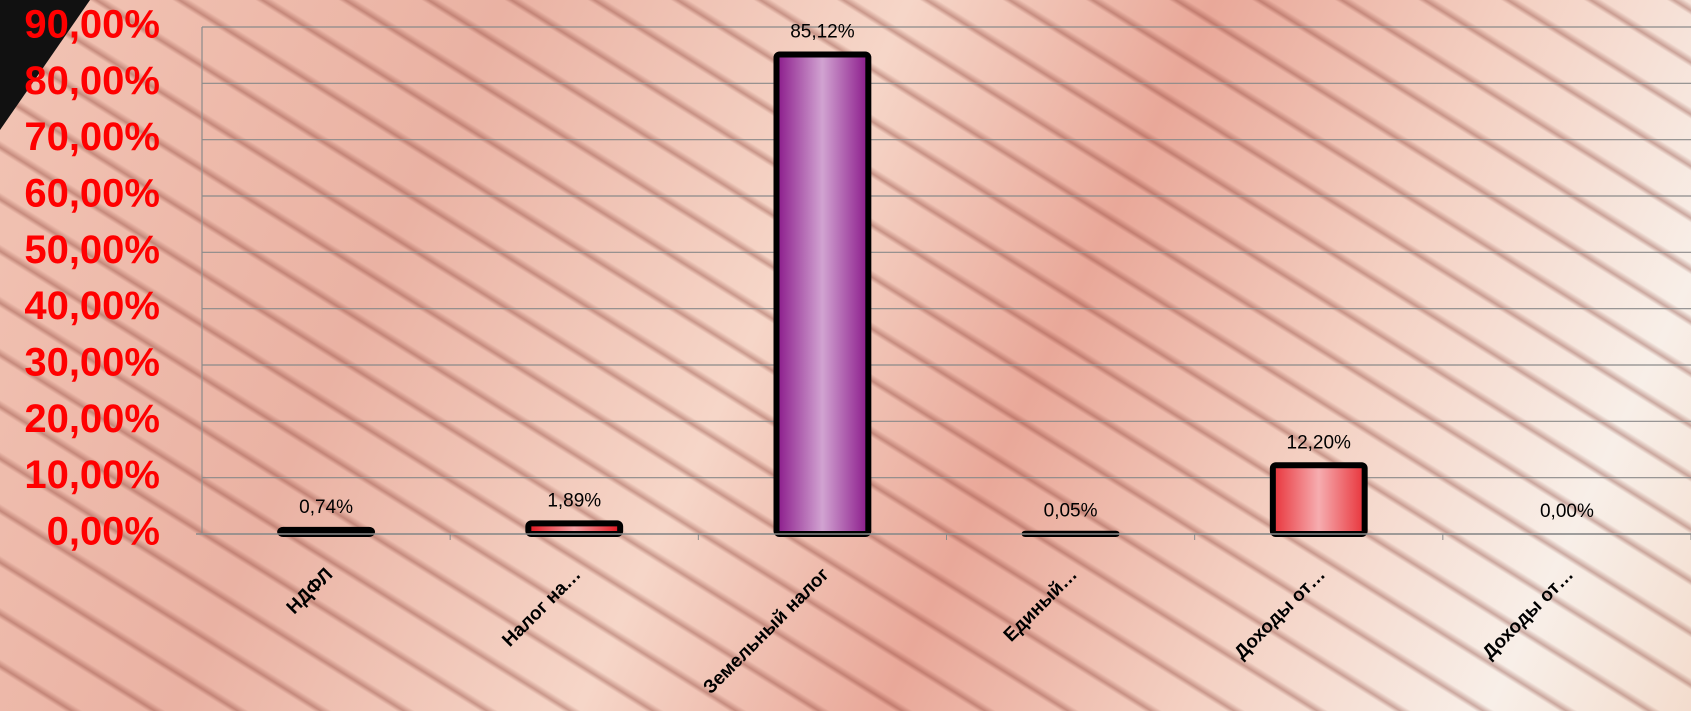  Describe the element at coordinates (1567, 511) in the screenshot. I see `value-label: 0,00%` at that location.